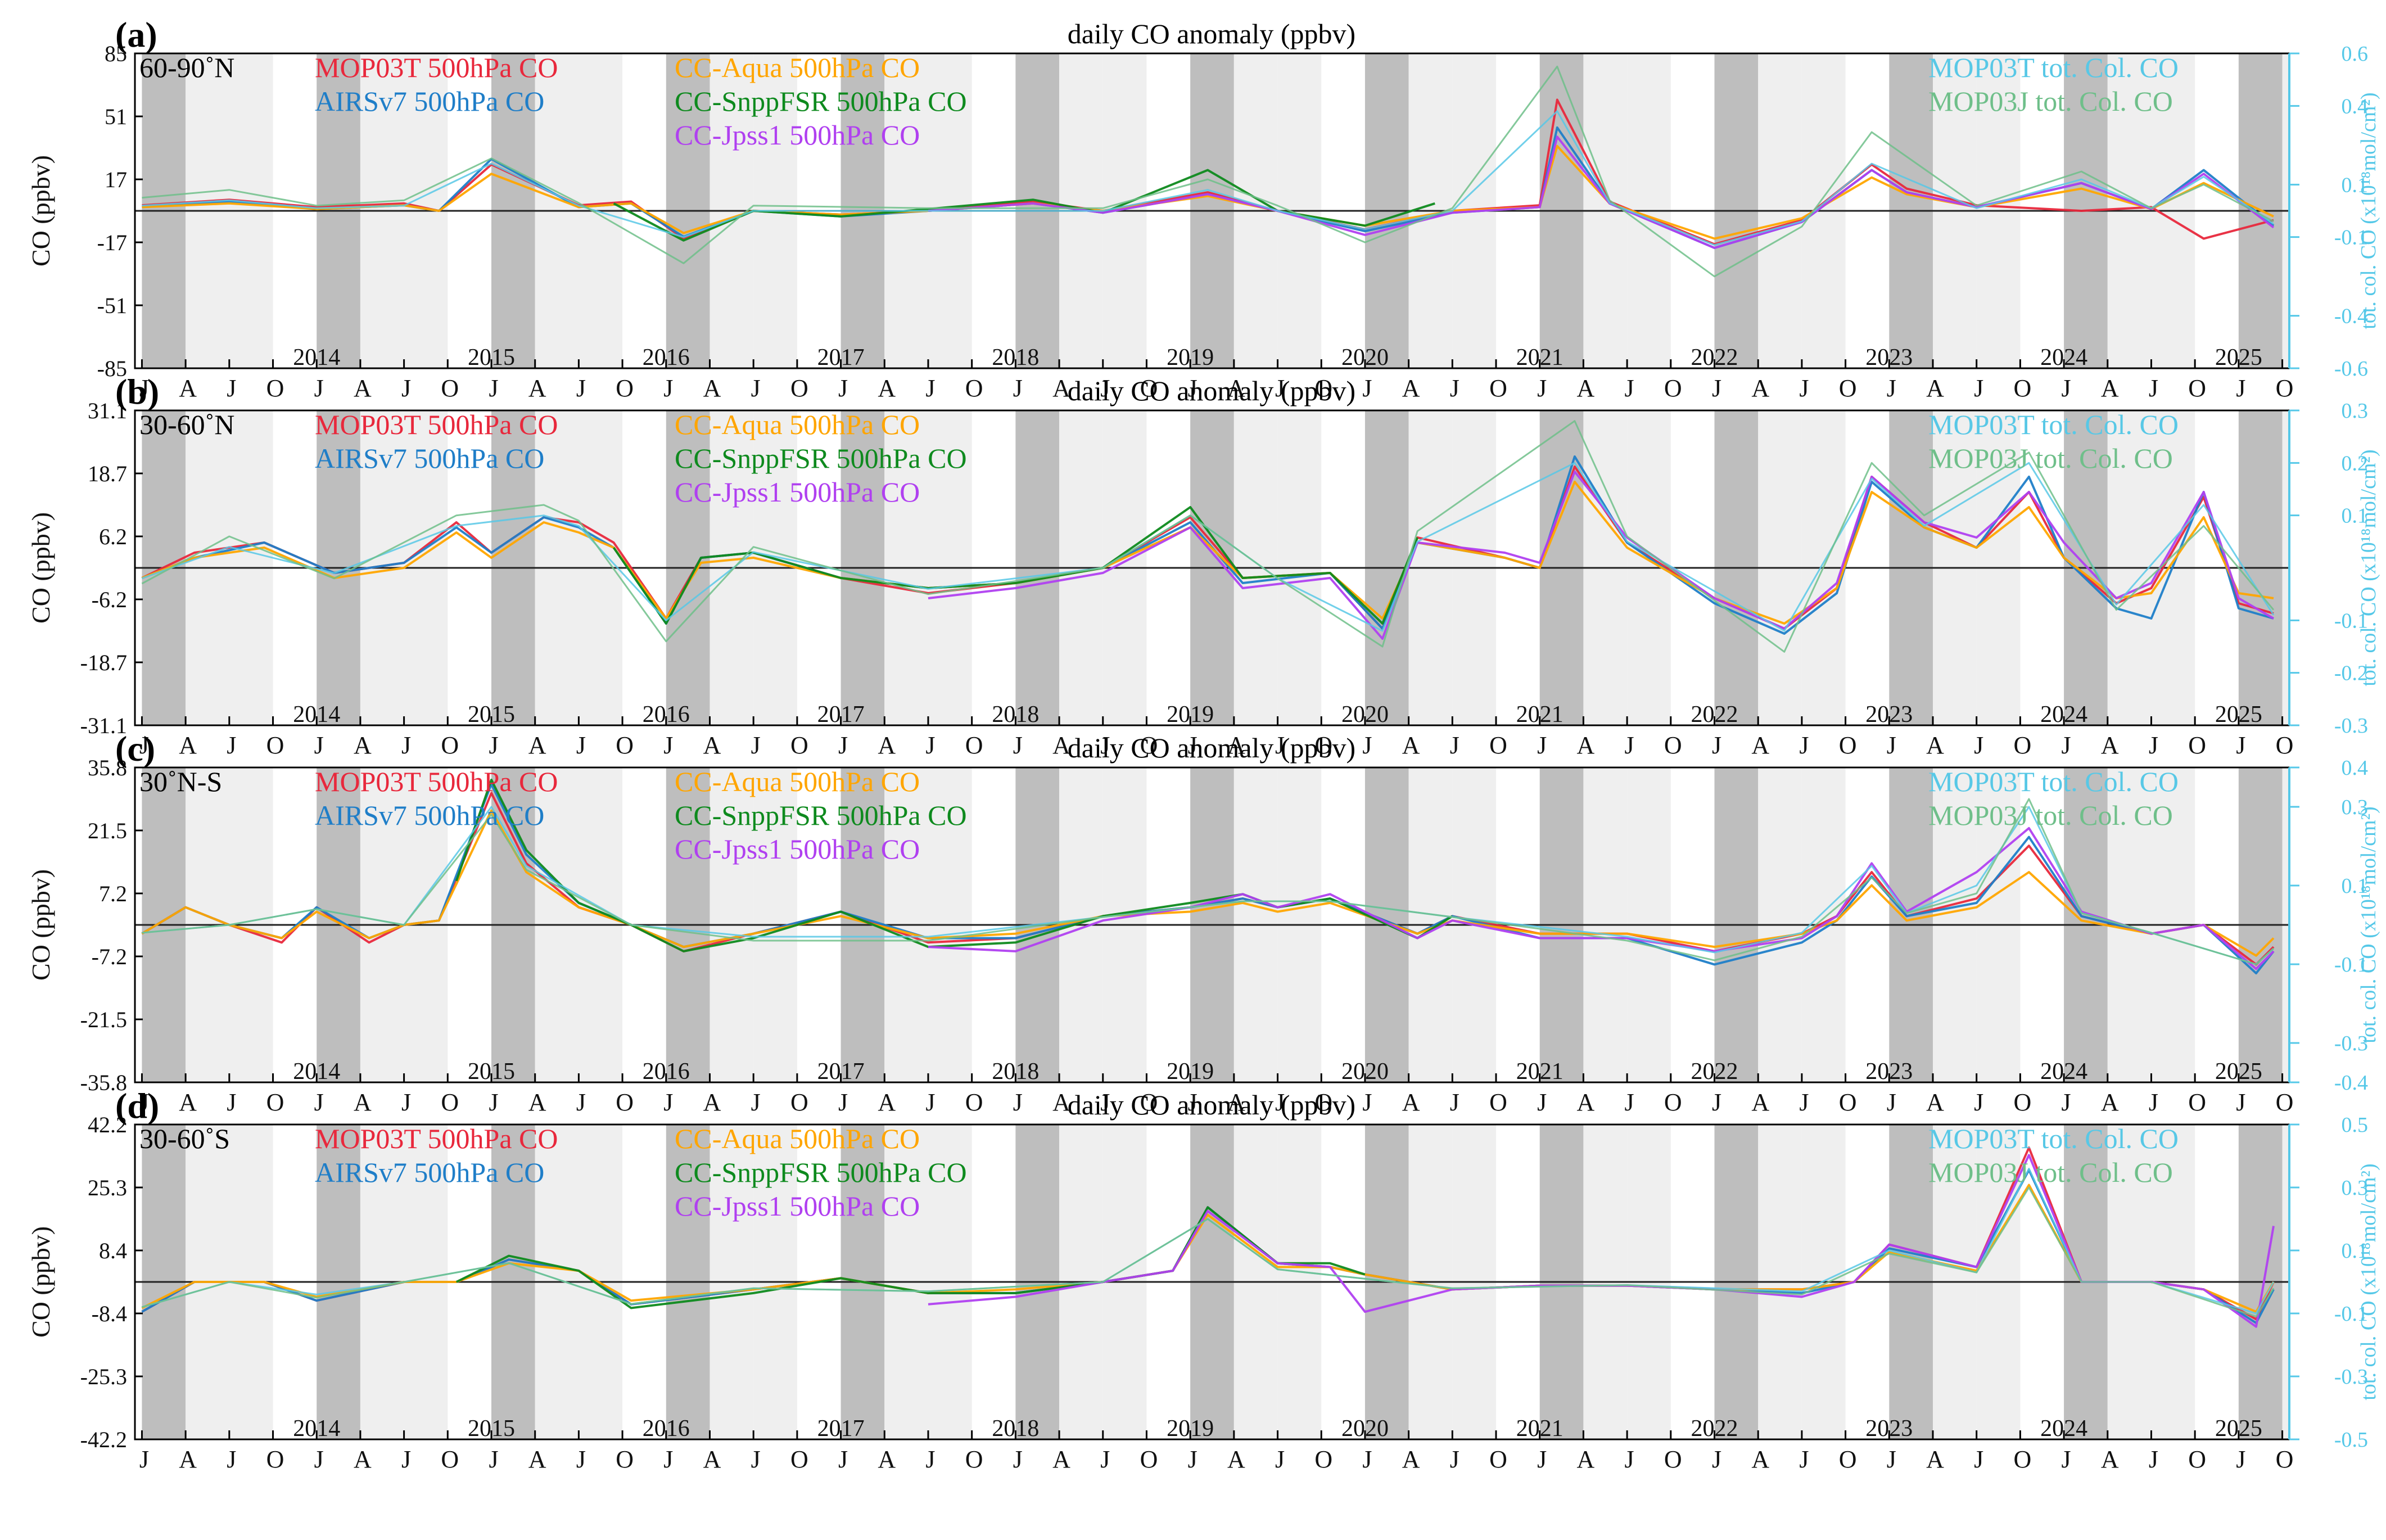 The width and height of the screenshot is (2386, 1540). Describe the element at coordinates (1190, 715) in the screenshot. I see `year-label: 2019` at that location.